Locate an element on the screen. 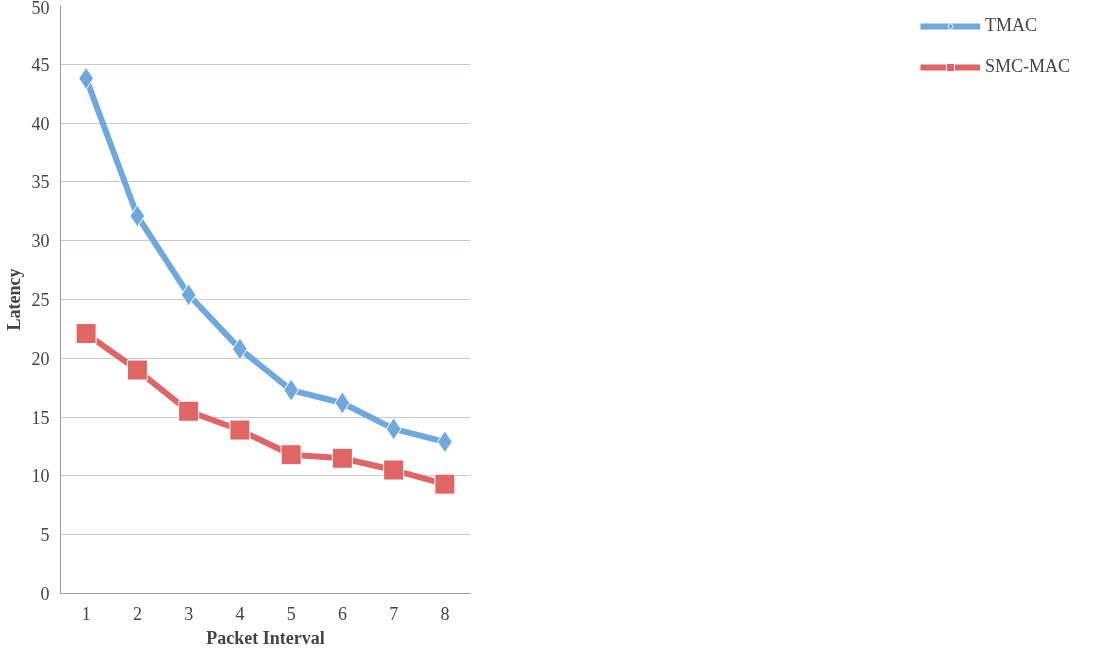 This screenshot has width=1093, height=665. legend-label: TMAC is located at coordinates (1010, 25).